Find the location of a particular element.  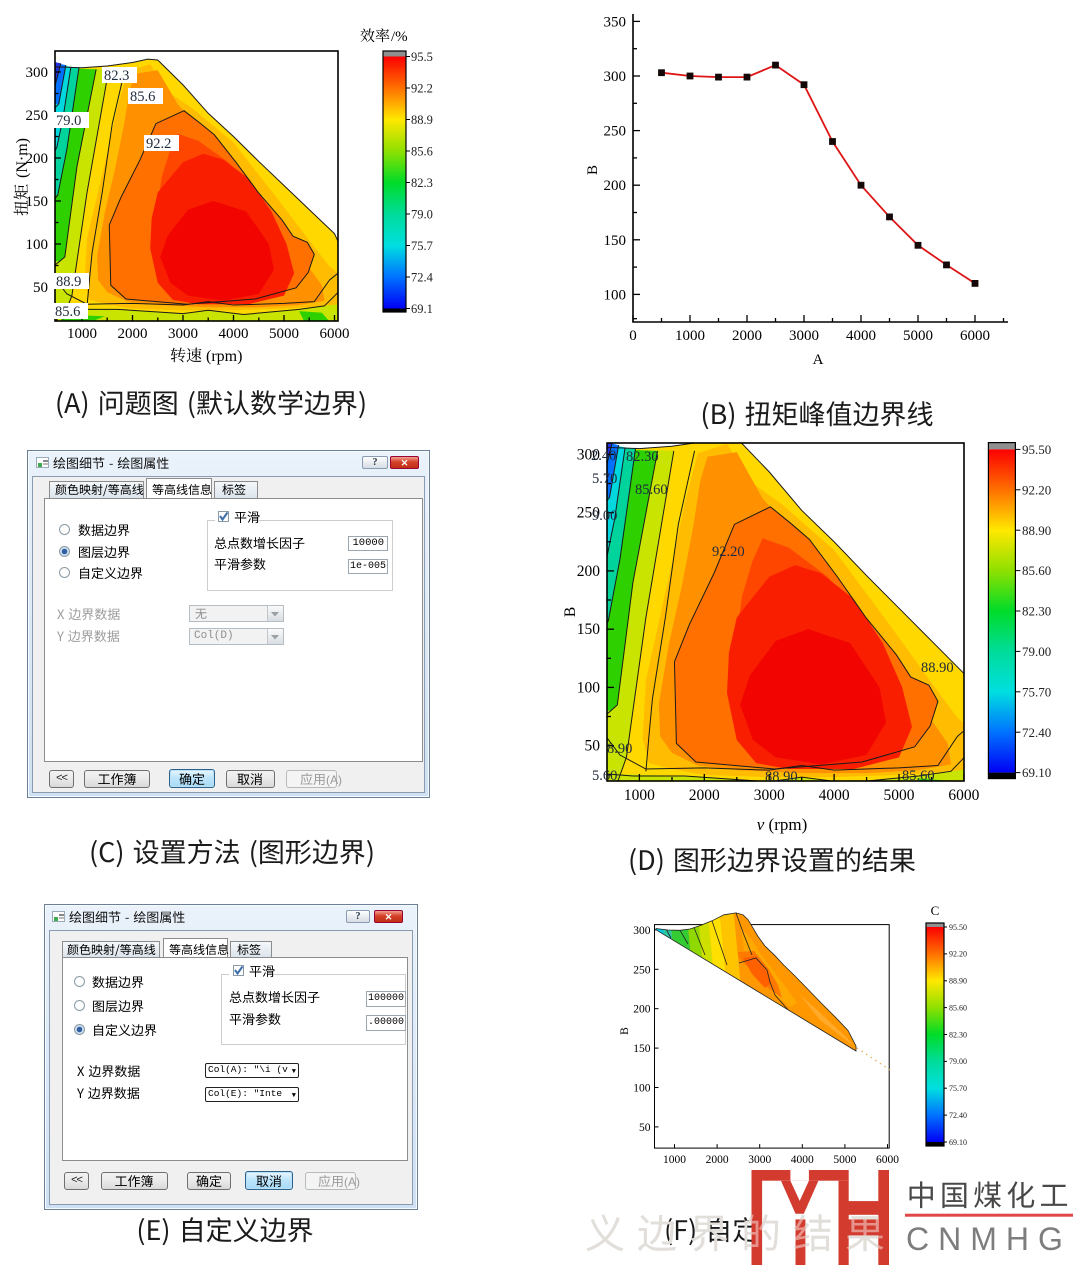

svg-text: (N·m) is located at coordinates (22, 158).